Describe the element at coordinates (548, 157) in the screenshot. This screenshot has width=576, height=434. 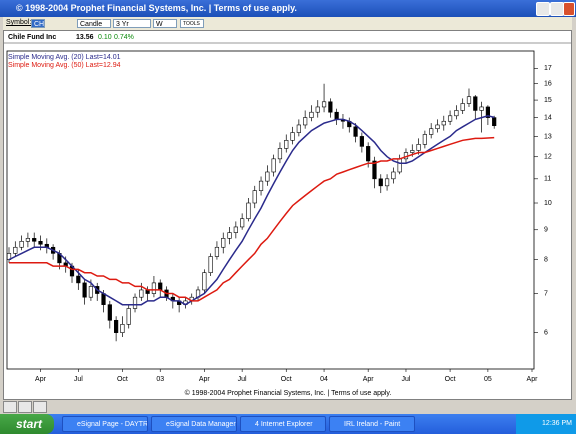
I see `y-tick-label: 12` at that location.